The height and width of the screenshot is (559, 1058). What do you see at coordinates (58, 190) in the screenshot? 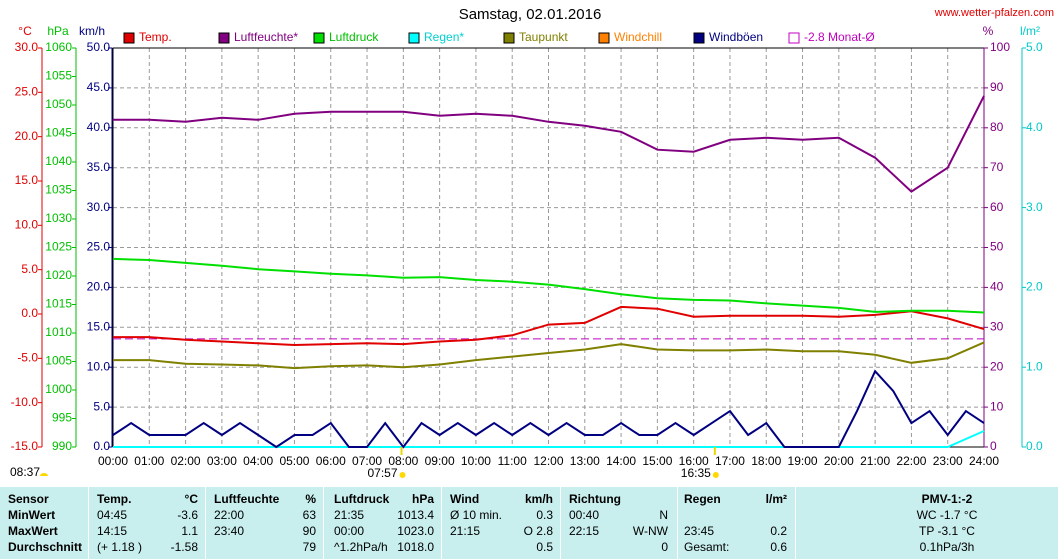
I see `y-tick-label: 1035` at bounding box center [58, 190].